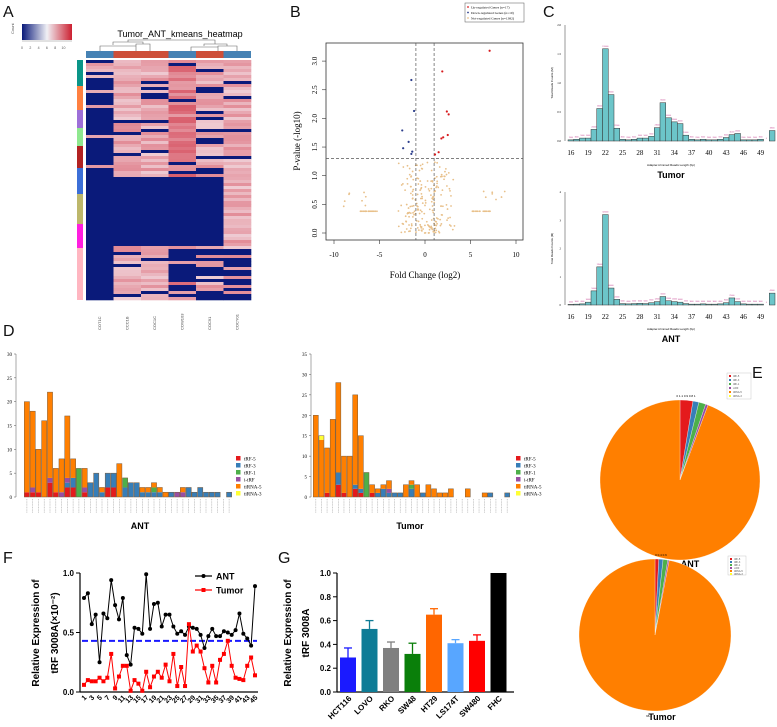 The width and height of the screenshot is (777, 727). What do you see at coordinates (179, 34) in the screenshot?
I see `heatmap-title: Tumor_ANT_kmeans_heatmap` at bounding box center [179, 34].